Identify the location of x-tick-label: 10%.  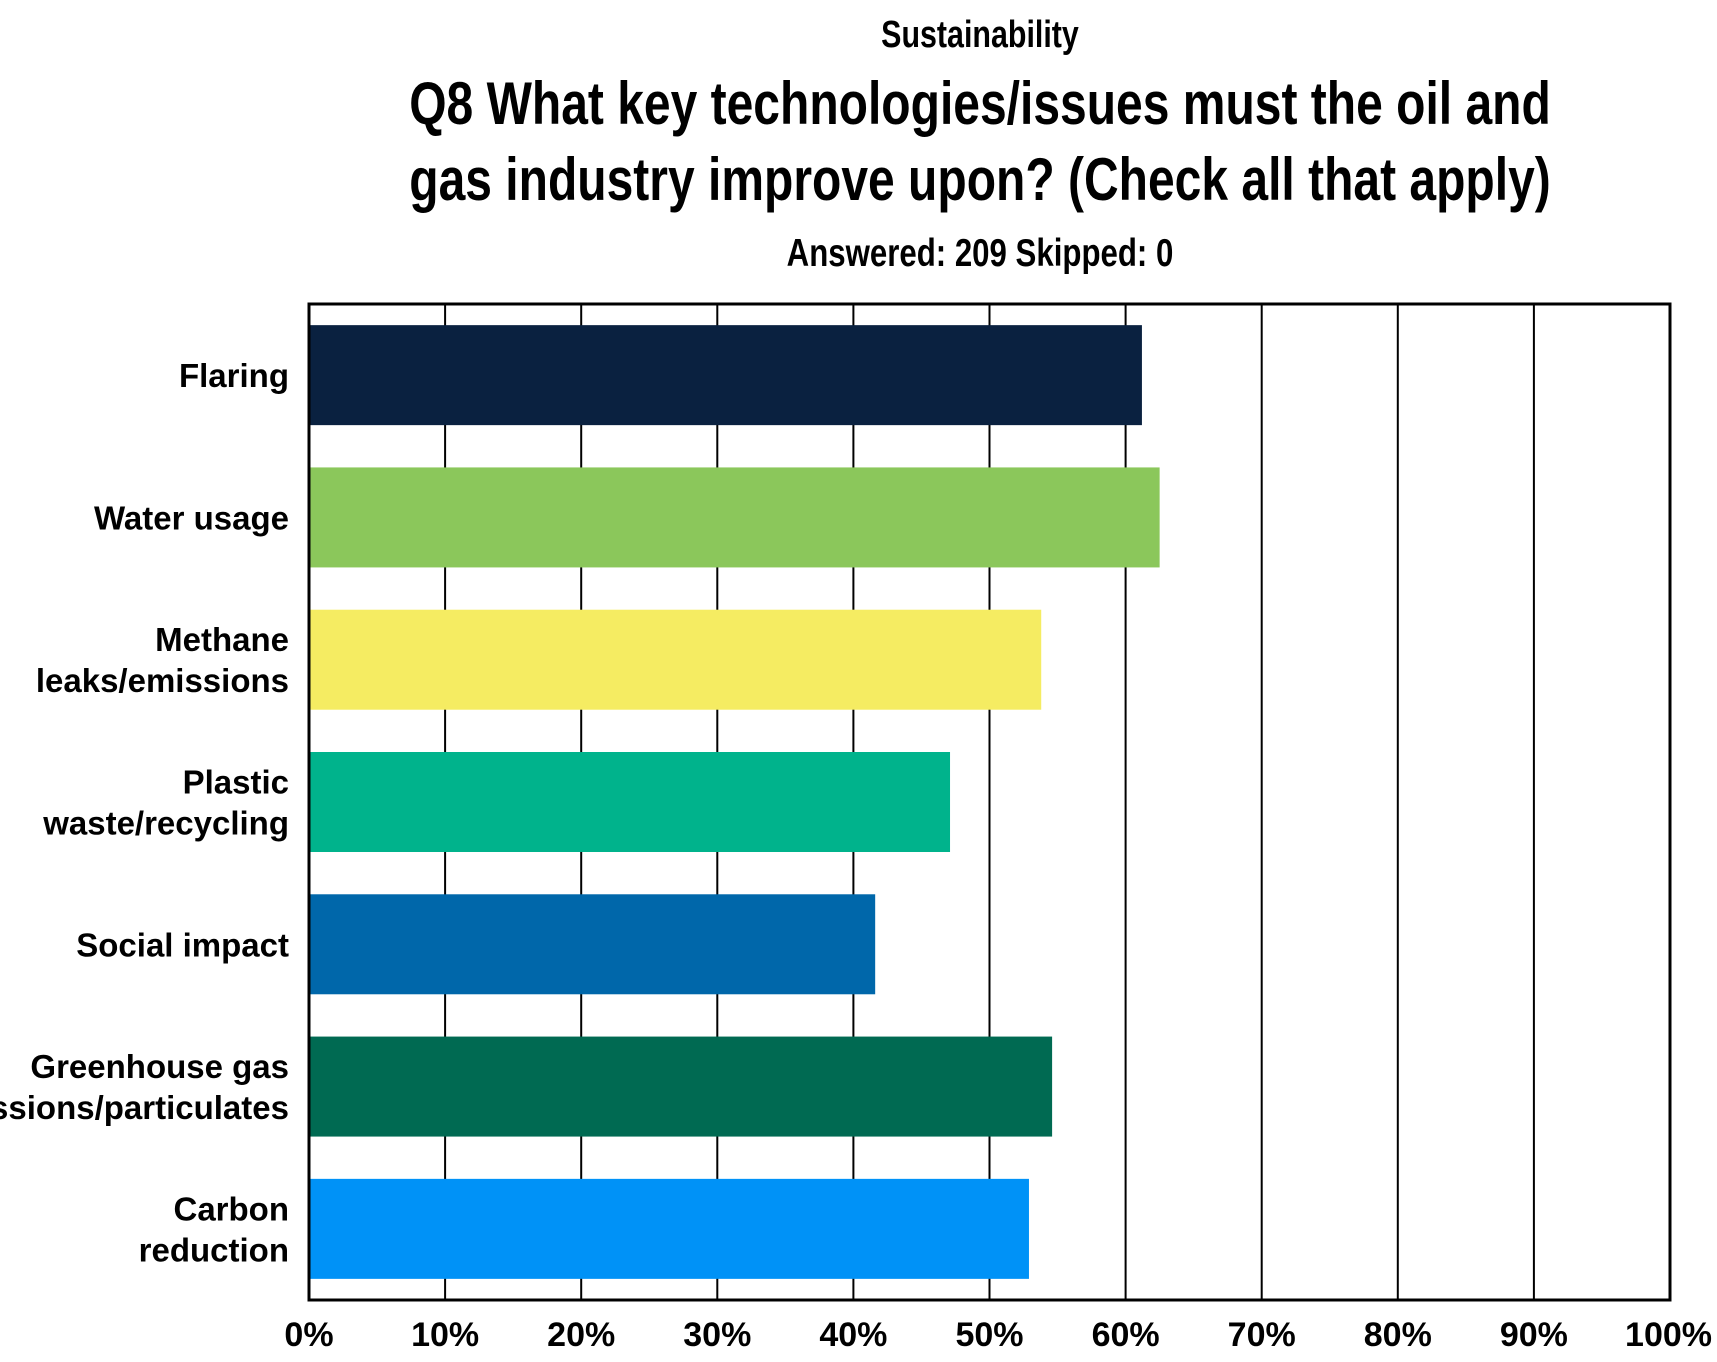
(445, 1335).